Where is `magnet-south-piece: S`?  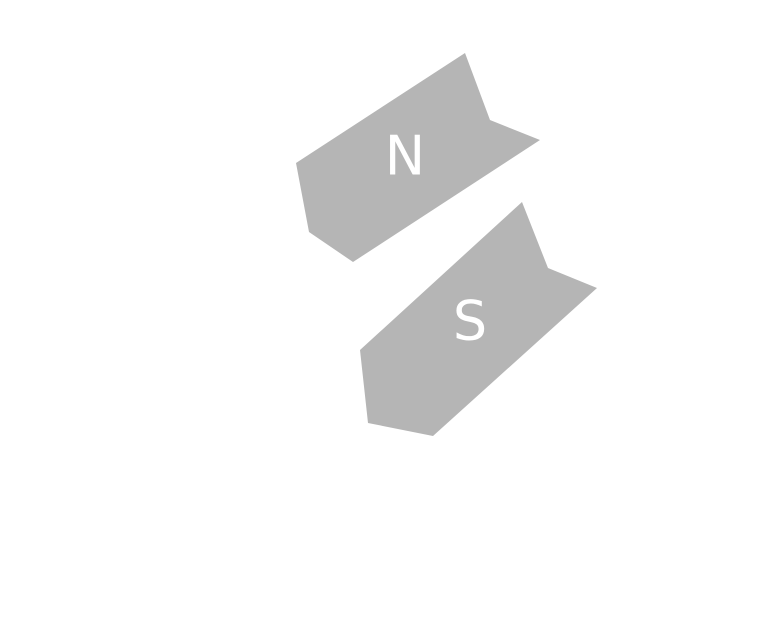 magnet-south-piece: S is located at coordinates (478, 319).